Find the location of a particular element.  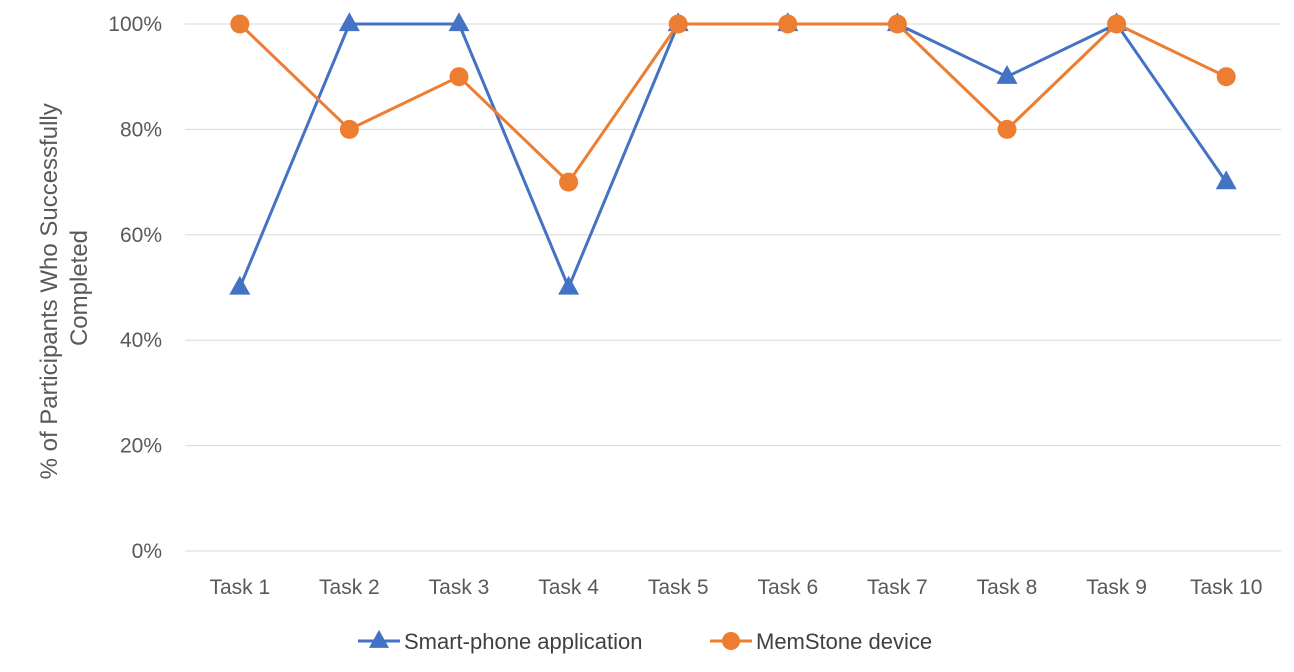

x-tick-label: Task 10 is located at coordinates (1226, 587).